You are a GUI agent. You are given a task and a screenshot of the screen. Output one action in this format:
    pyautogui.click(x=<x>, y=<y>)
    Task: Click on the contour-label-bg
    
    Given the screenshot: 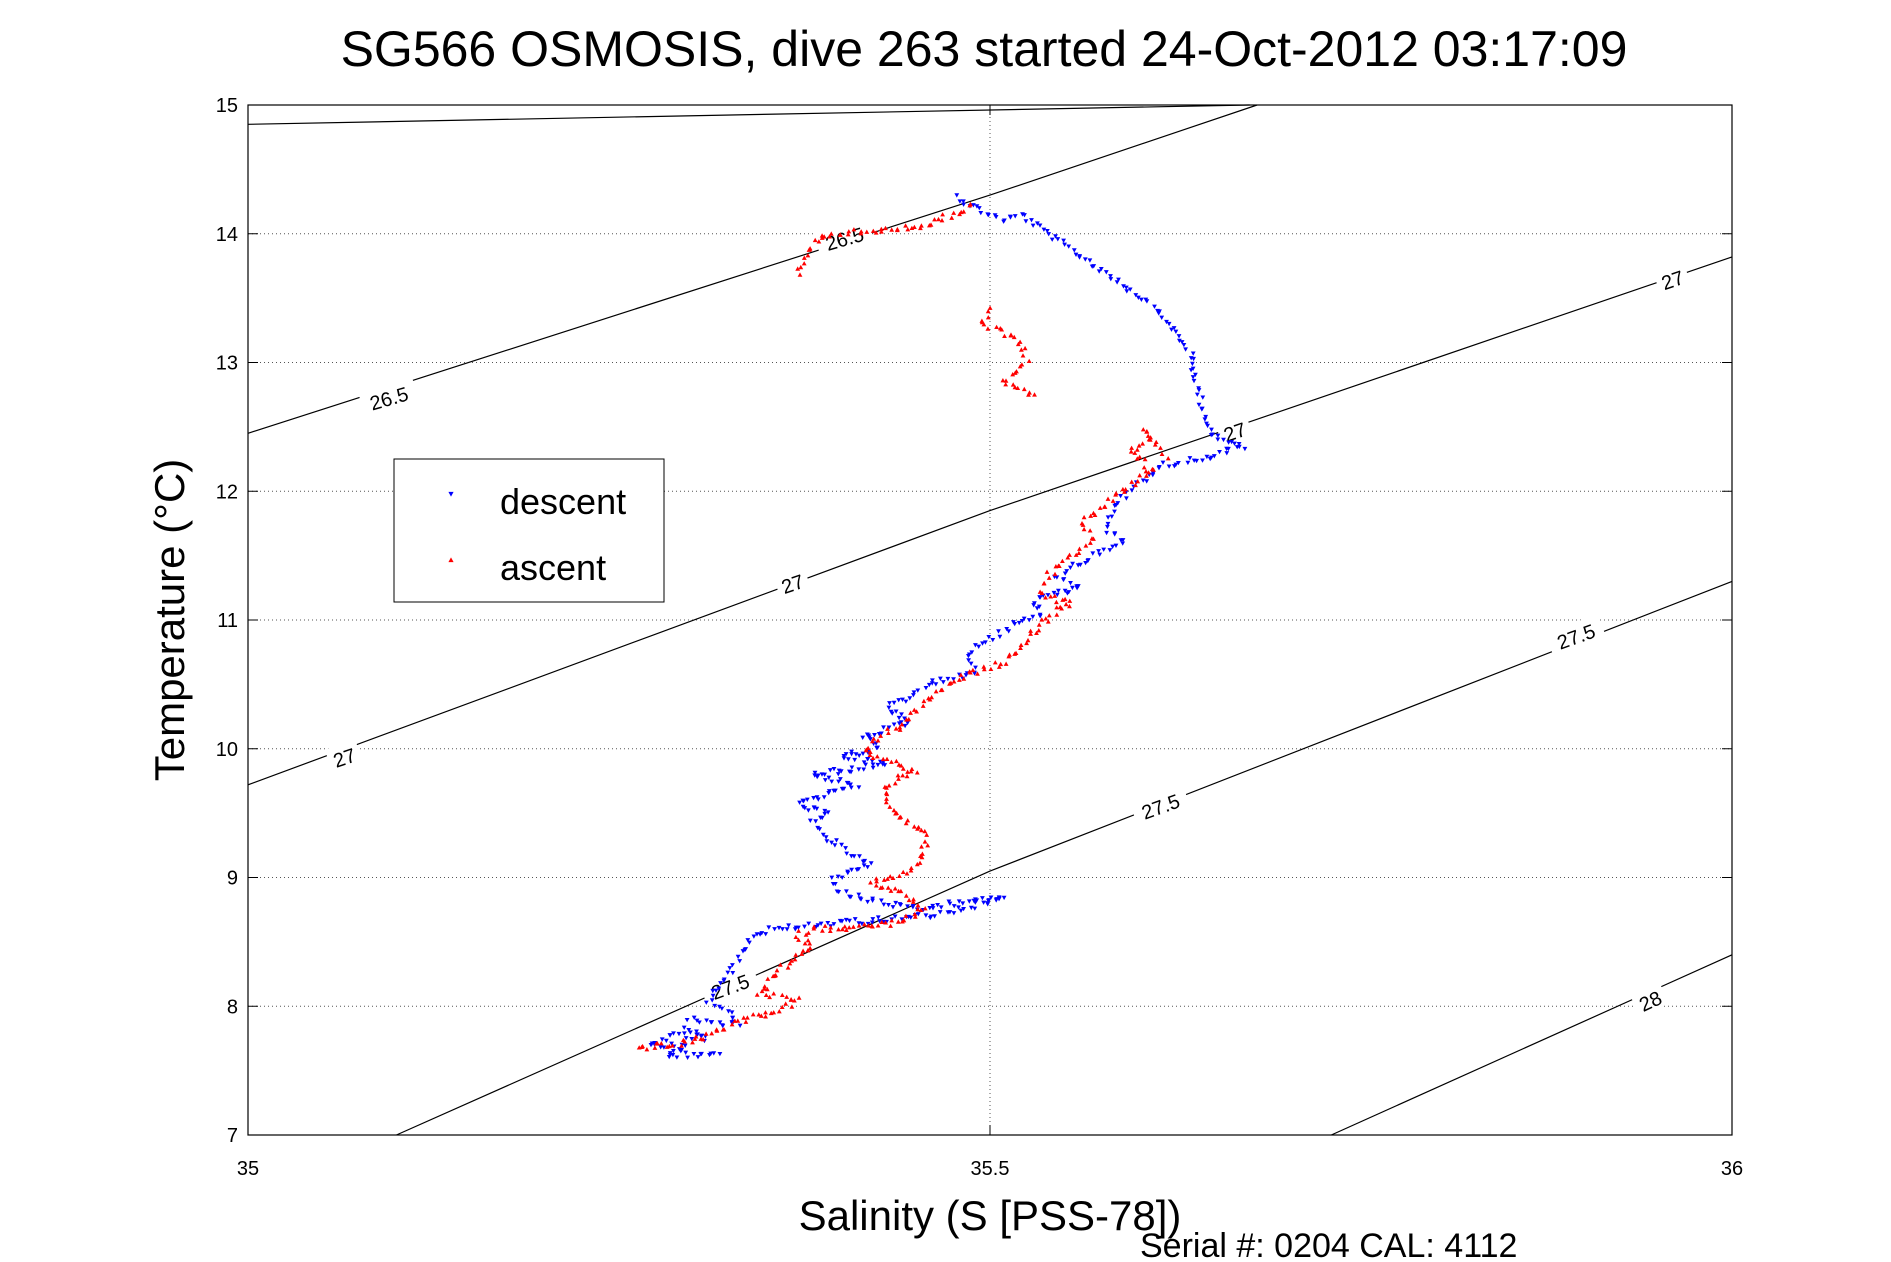 What is the action you would take?
    pyautogui.click(x=791, y=582)
    